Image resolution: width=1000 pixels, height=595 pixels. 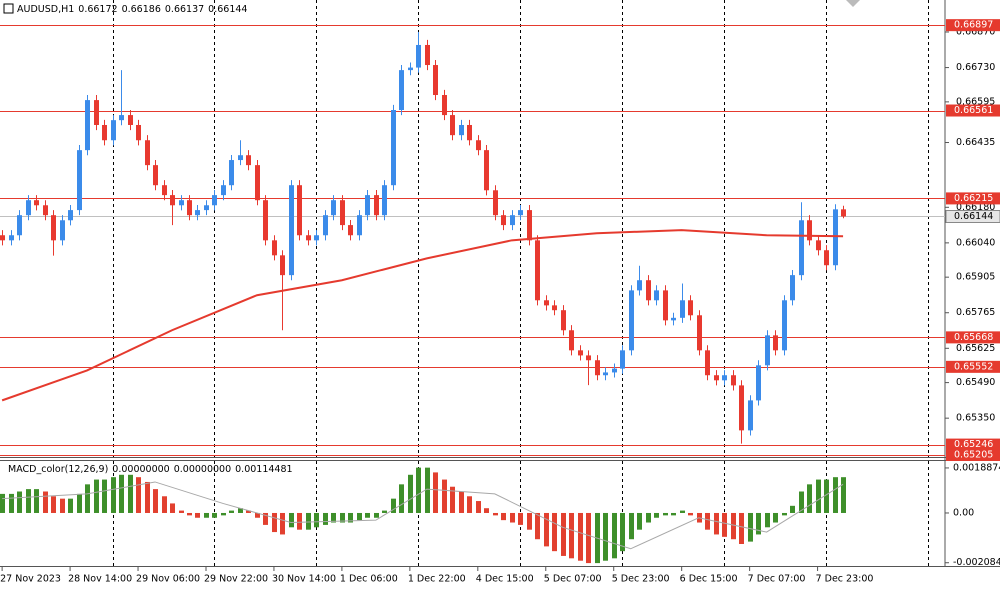 What do you see at coordinates (973, 337) in the screenshot?
I see `level-label: 0.65668` at bounding box center [973, 337].